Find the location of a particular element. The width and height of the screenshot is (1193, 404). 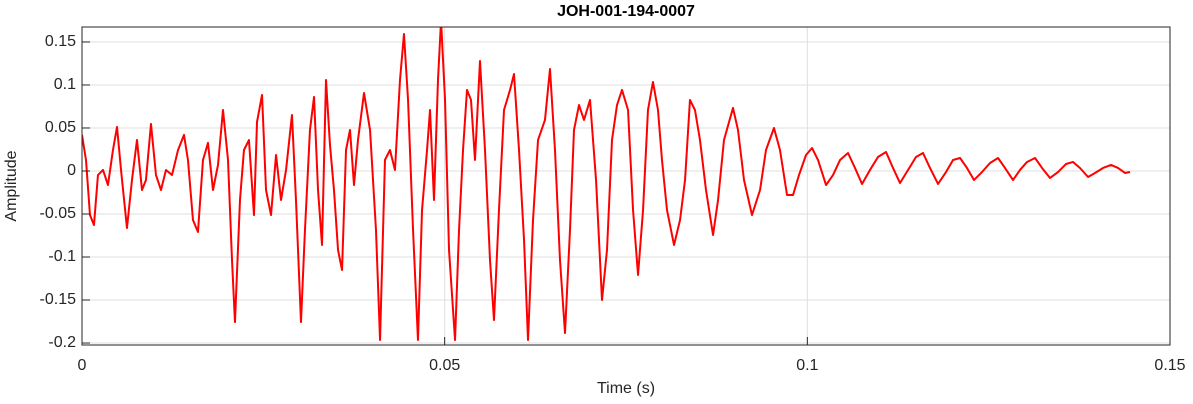

y-tick-label: 0.1 is located at coordinates (65, 84).